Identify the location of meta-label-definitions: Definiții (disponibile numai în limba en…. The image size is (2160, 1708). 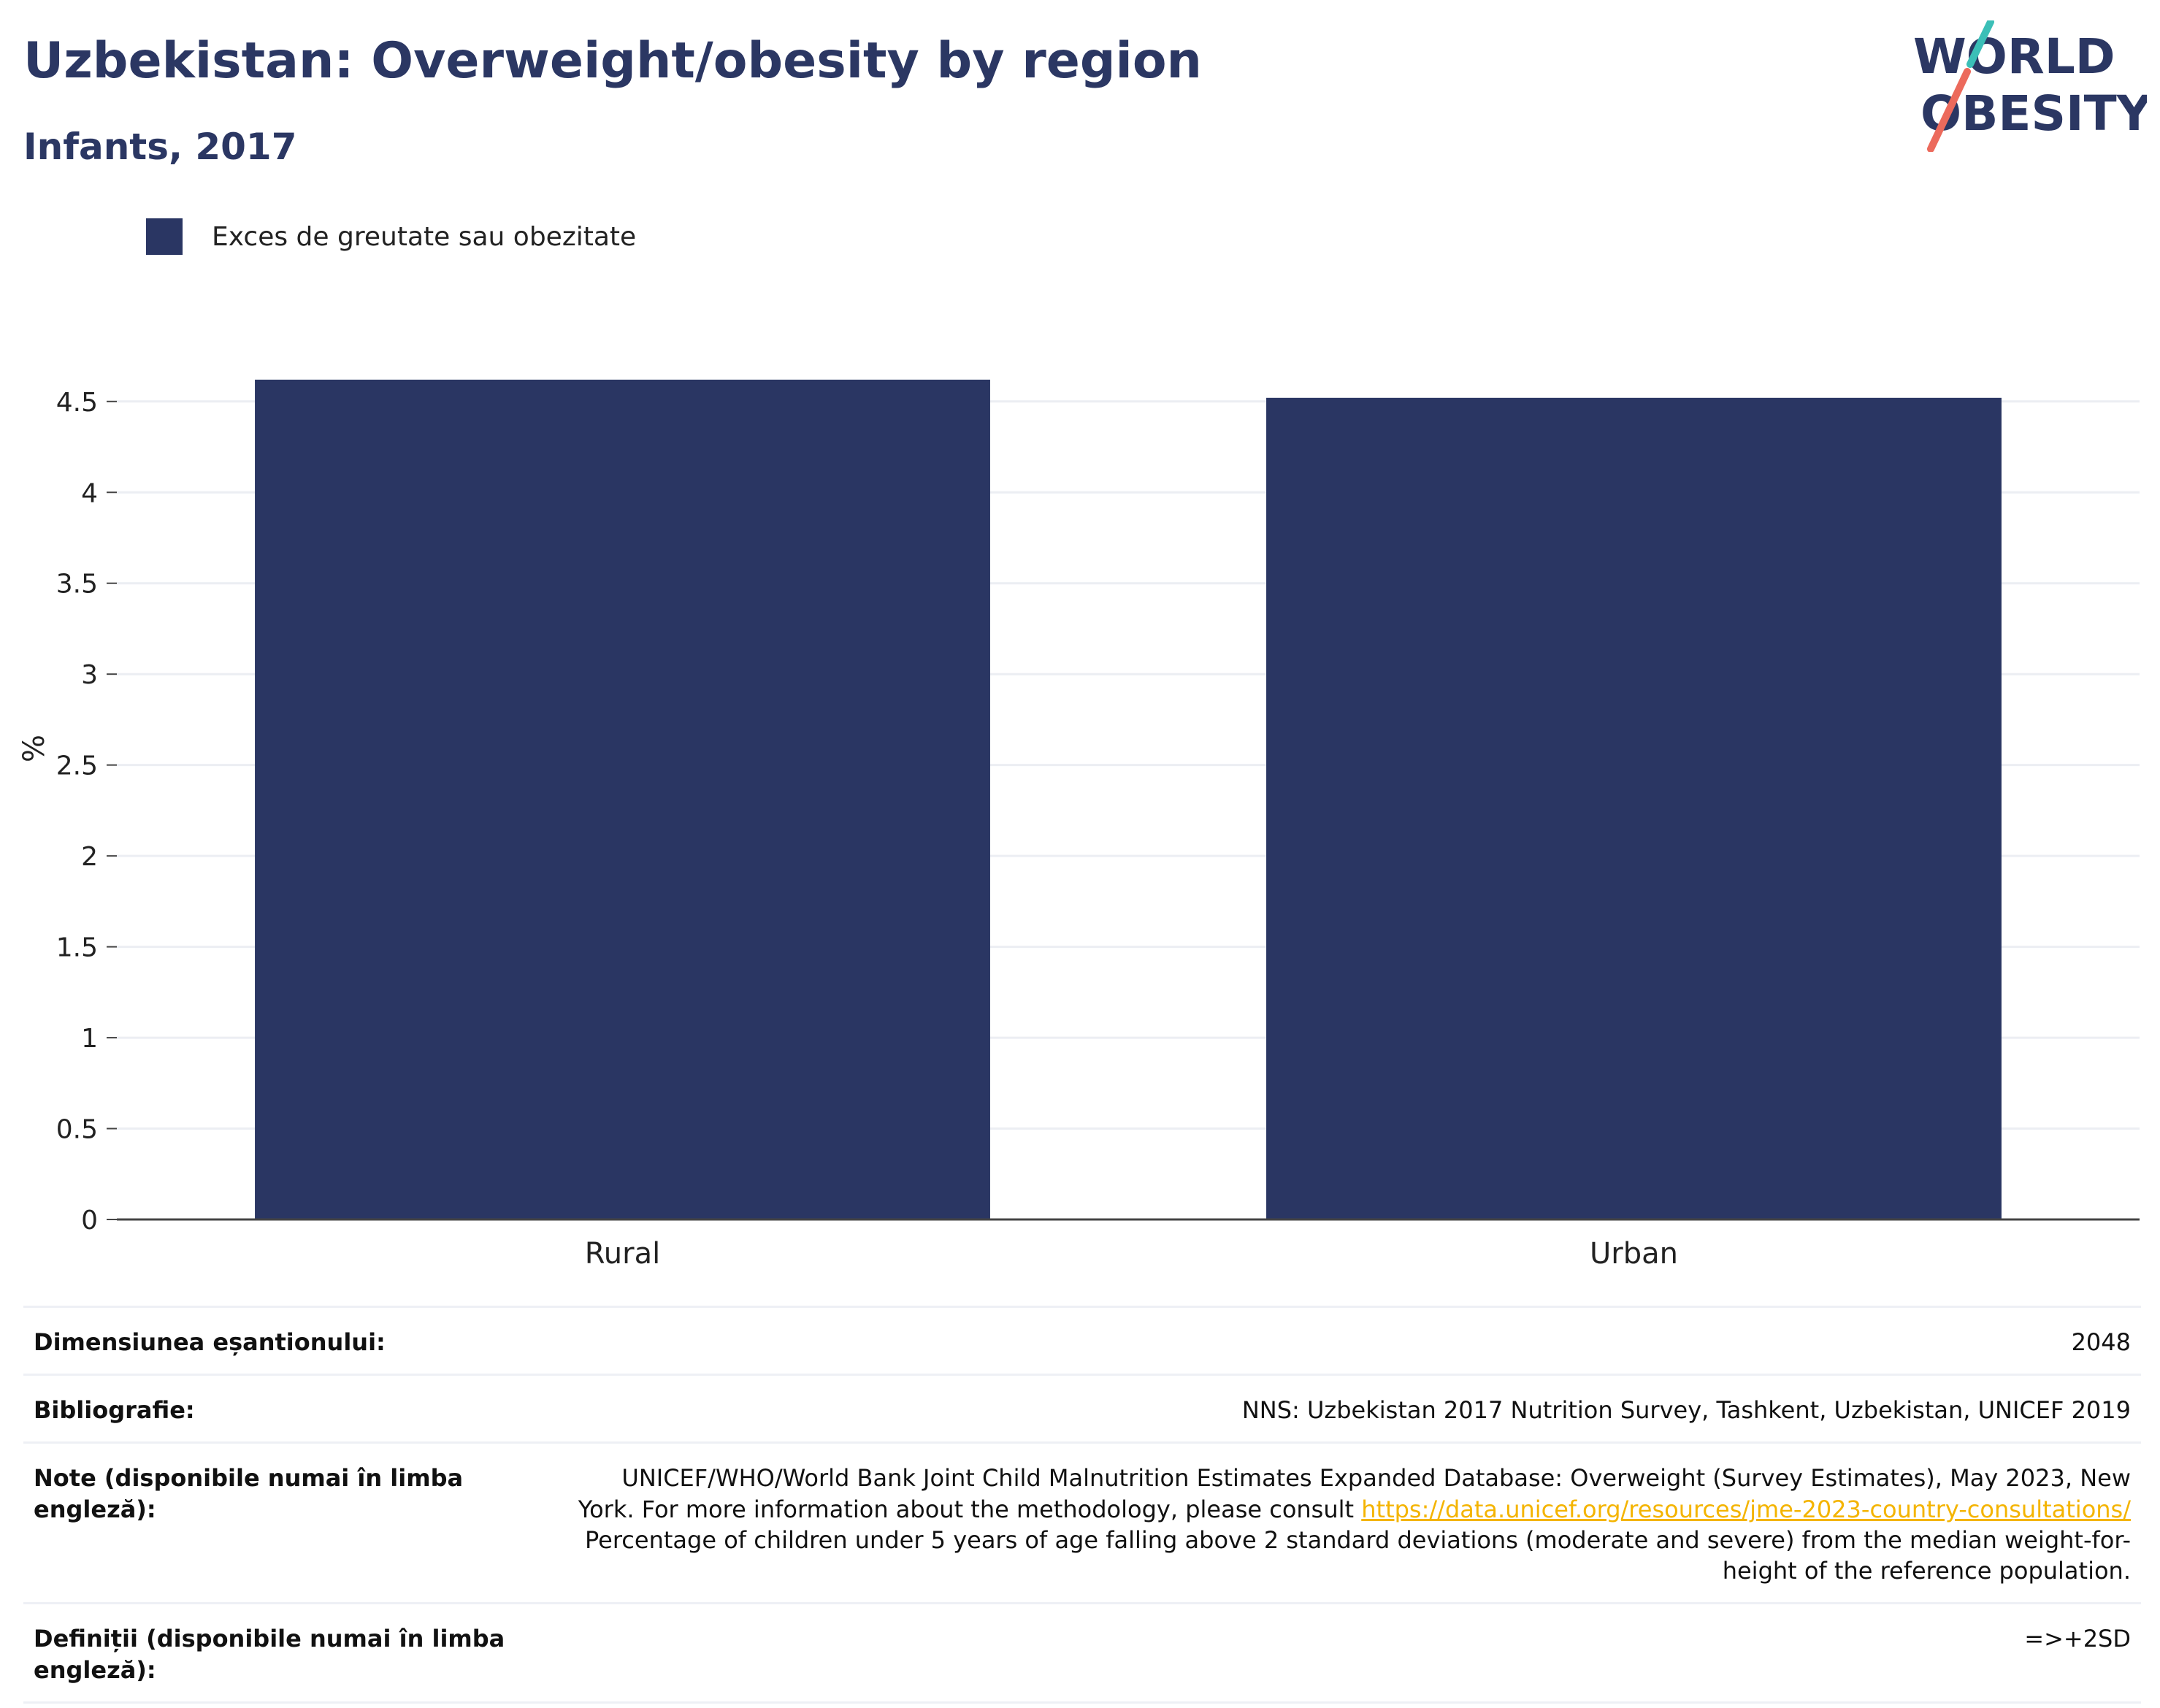
(289, 1653).